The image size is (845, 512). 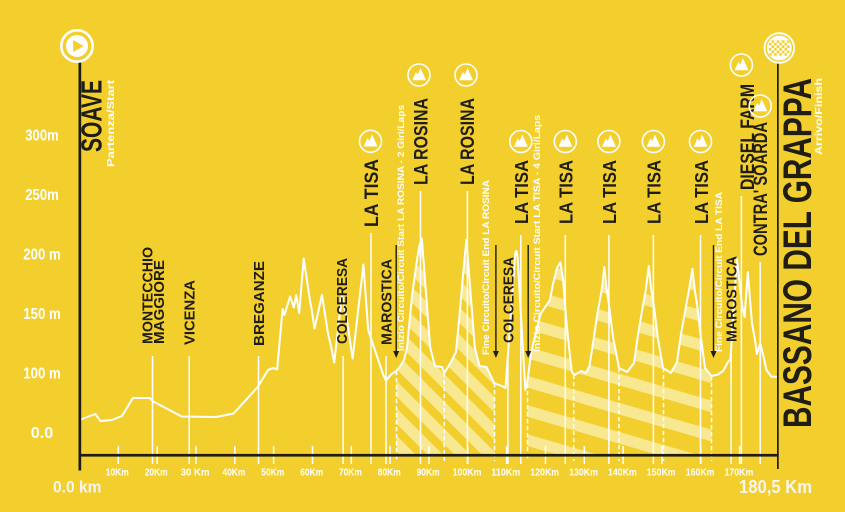 What do you see at coordinates (259, 303) in the screenshot?
I see `svg-text: BREGANZE` at bounding box center [259, 303].